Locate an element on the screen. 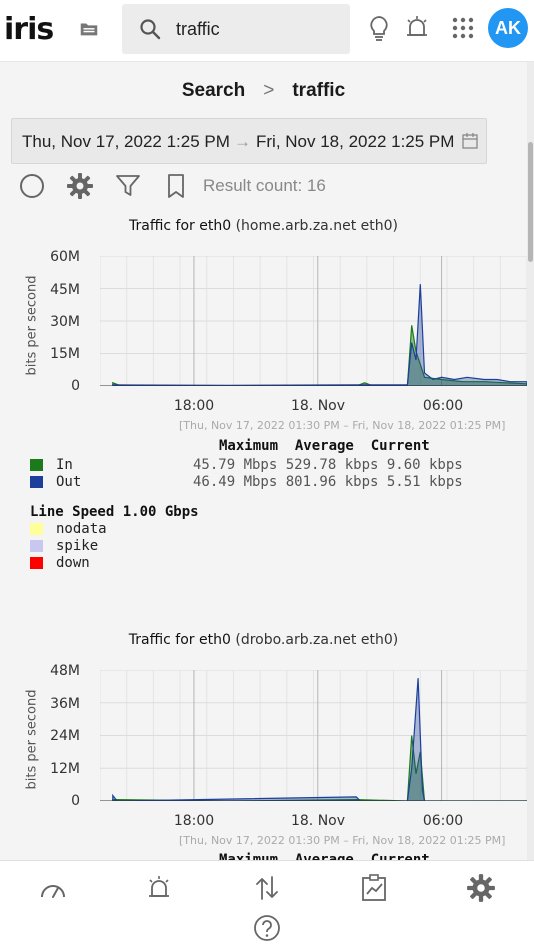 The image size is (534, 950). breadcrumb: Search > traffic is located at coordinates (263, 91).